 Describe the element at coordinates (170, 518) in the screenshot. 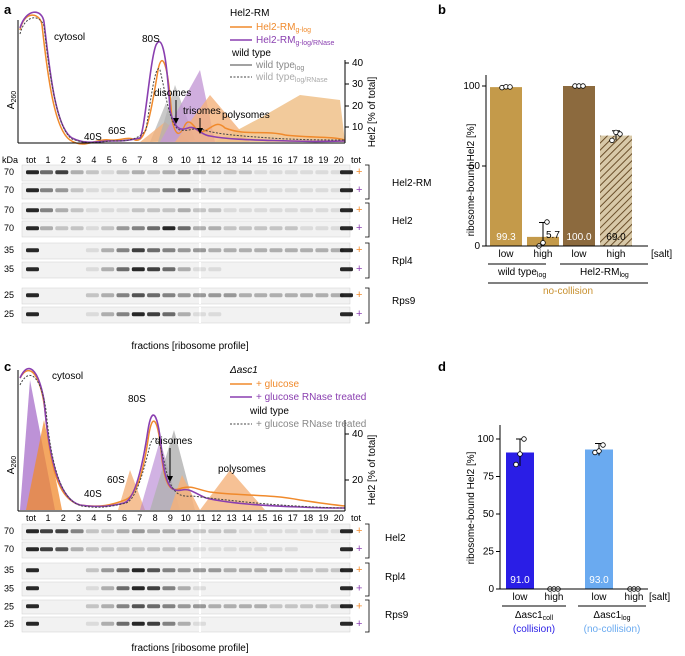

I see `fraction-number: 9` at that location.